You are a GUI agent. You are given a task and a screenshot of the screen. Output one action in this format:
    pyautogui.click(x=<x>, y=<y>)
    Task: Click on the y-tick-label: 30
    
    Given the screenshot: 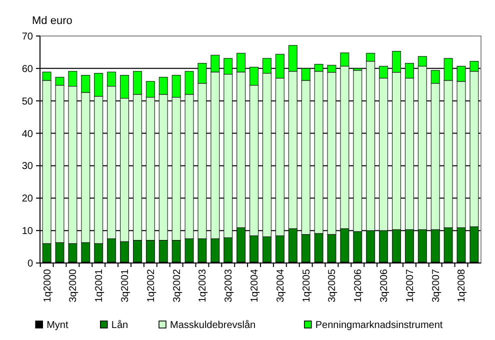 What is the action you would take?
    pyautogui.click(x=28, y=166)
    